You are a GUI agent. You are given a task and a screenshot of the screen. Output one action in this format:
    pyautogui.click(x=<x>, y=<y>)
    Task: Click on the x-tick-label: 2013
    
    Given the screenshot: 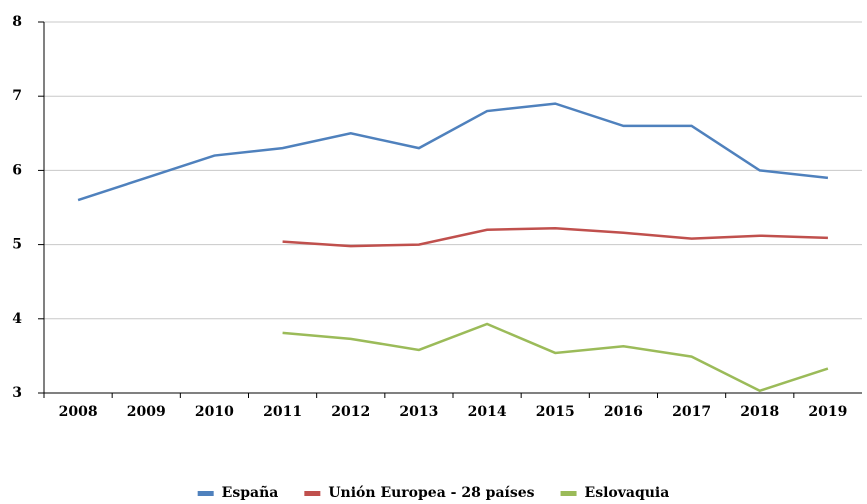 What is the action you would take?
    pyautogui.click(x=418, y=412)
    